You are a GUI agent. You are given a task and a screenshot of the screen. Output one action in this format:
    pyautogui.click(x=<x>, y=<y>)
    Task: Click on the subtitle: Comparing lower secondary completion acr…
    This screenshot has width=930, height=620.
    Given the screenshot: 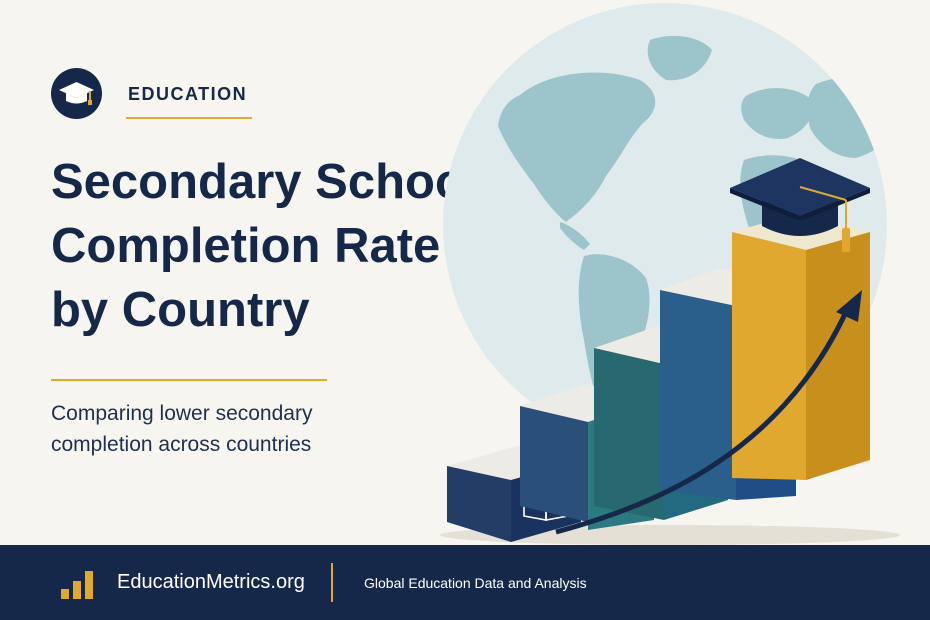 What is the action you would take?
    pyautogui.click(x=231, y=429)
    